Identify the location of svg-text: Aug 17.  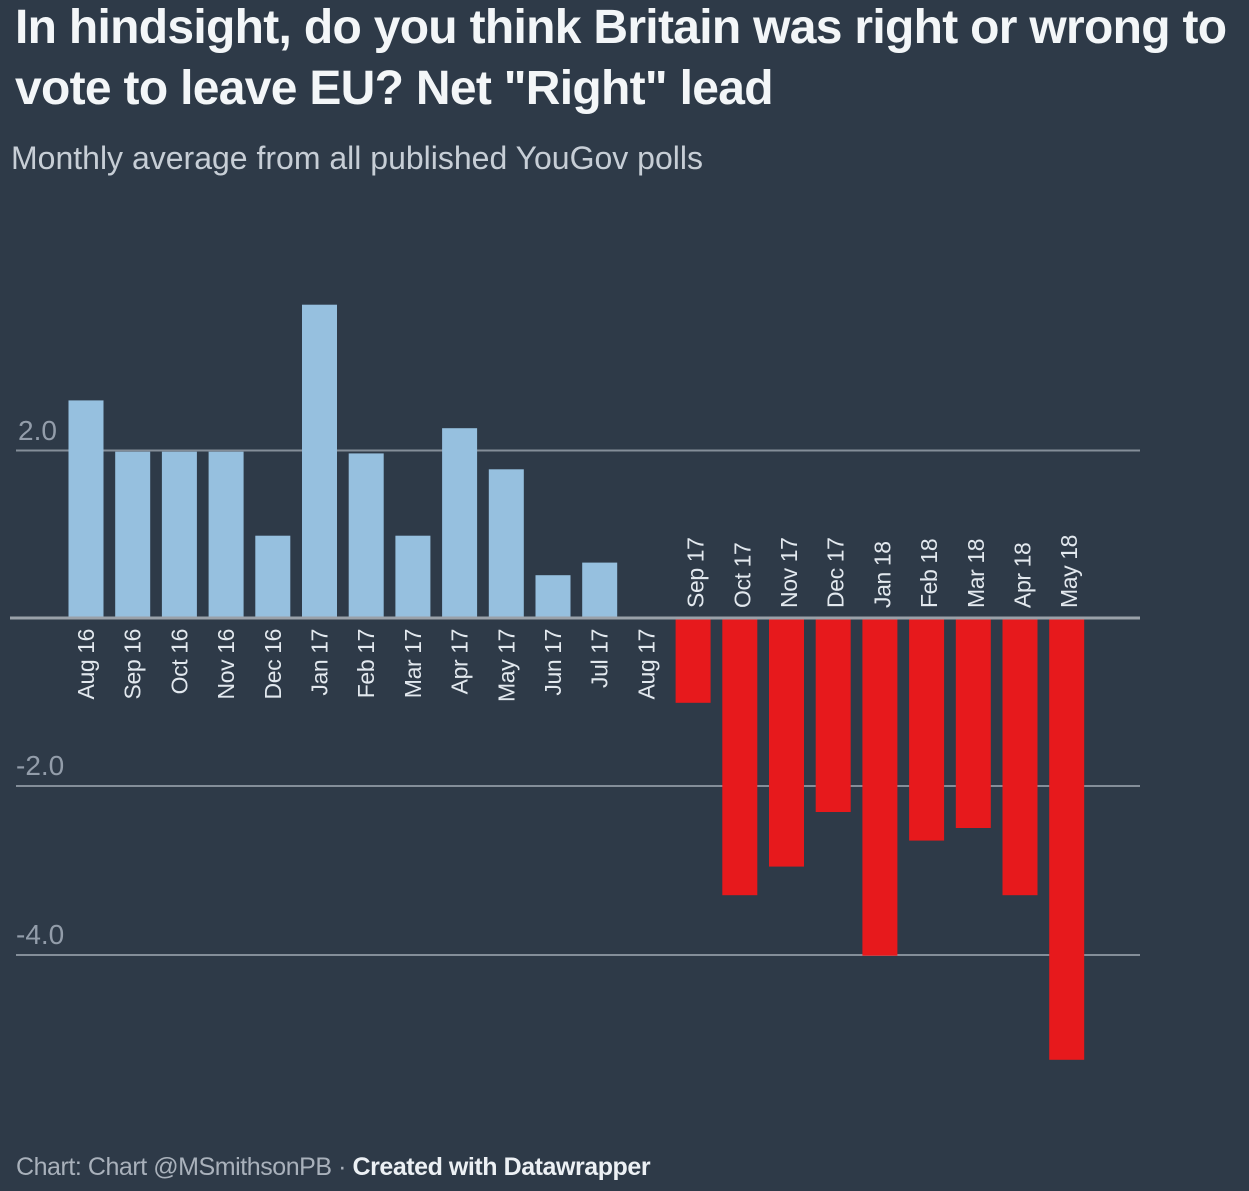
(646, 664).